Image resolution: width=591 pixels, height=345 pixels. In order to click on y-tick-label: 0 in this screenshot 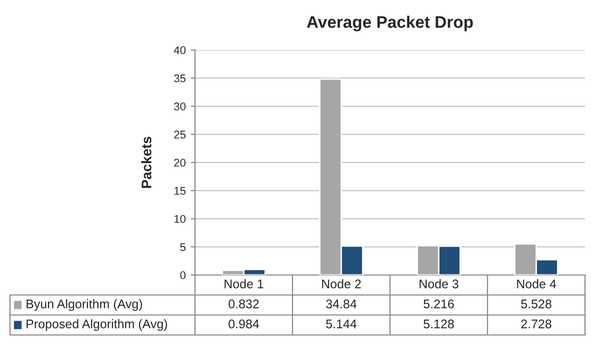, I will do `click(183, 275)`.